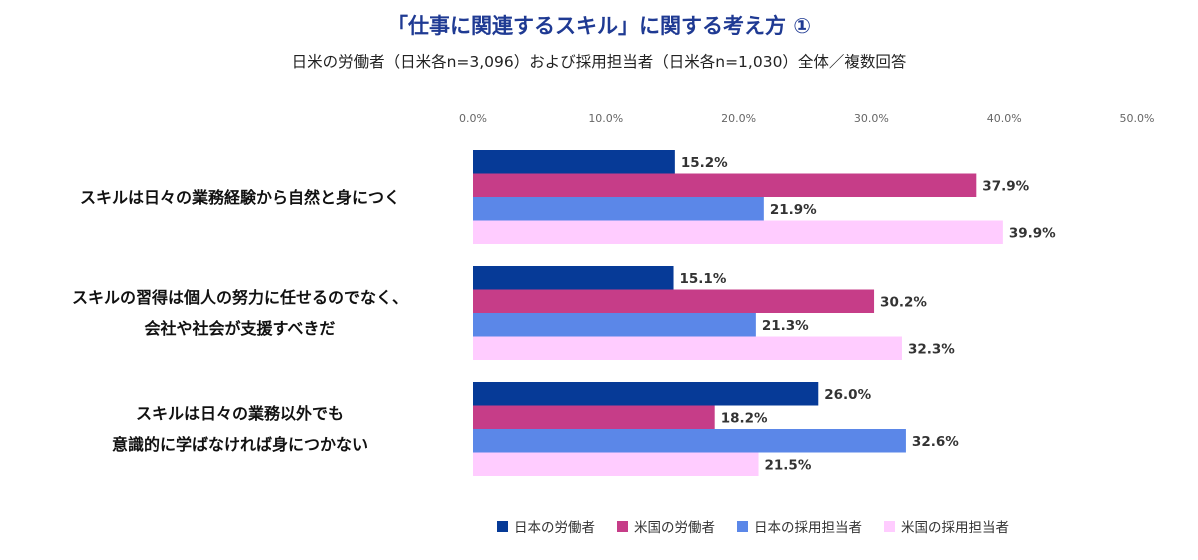 The height and width of the screenshot is (560, 1198). I want to click on bar-value-label: 15.1%, so click(703, 279).